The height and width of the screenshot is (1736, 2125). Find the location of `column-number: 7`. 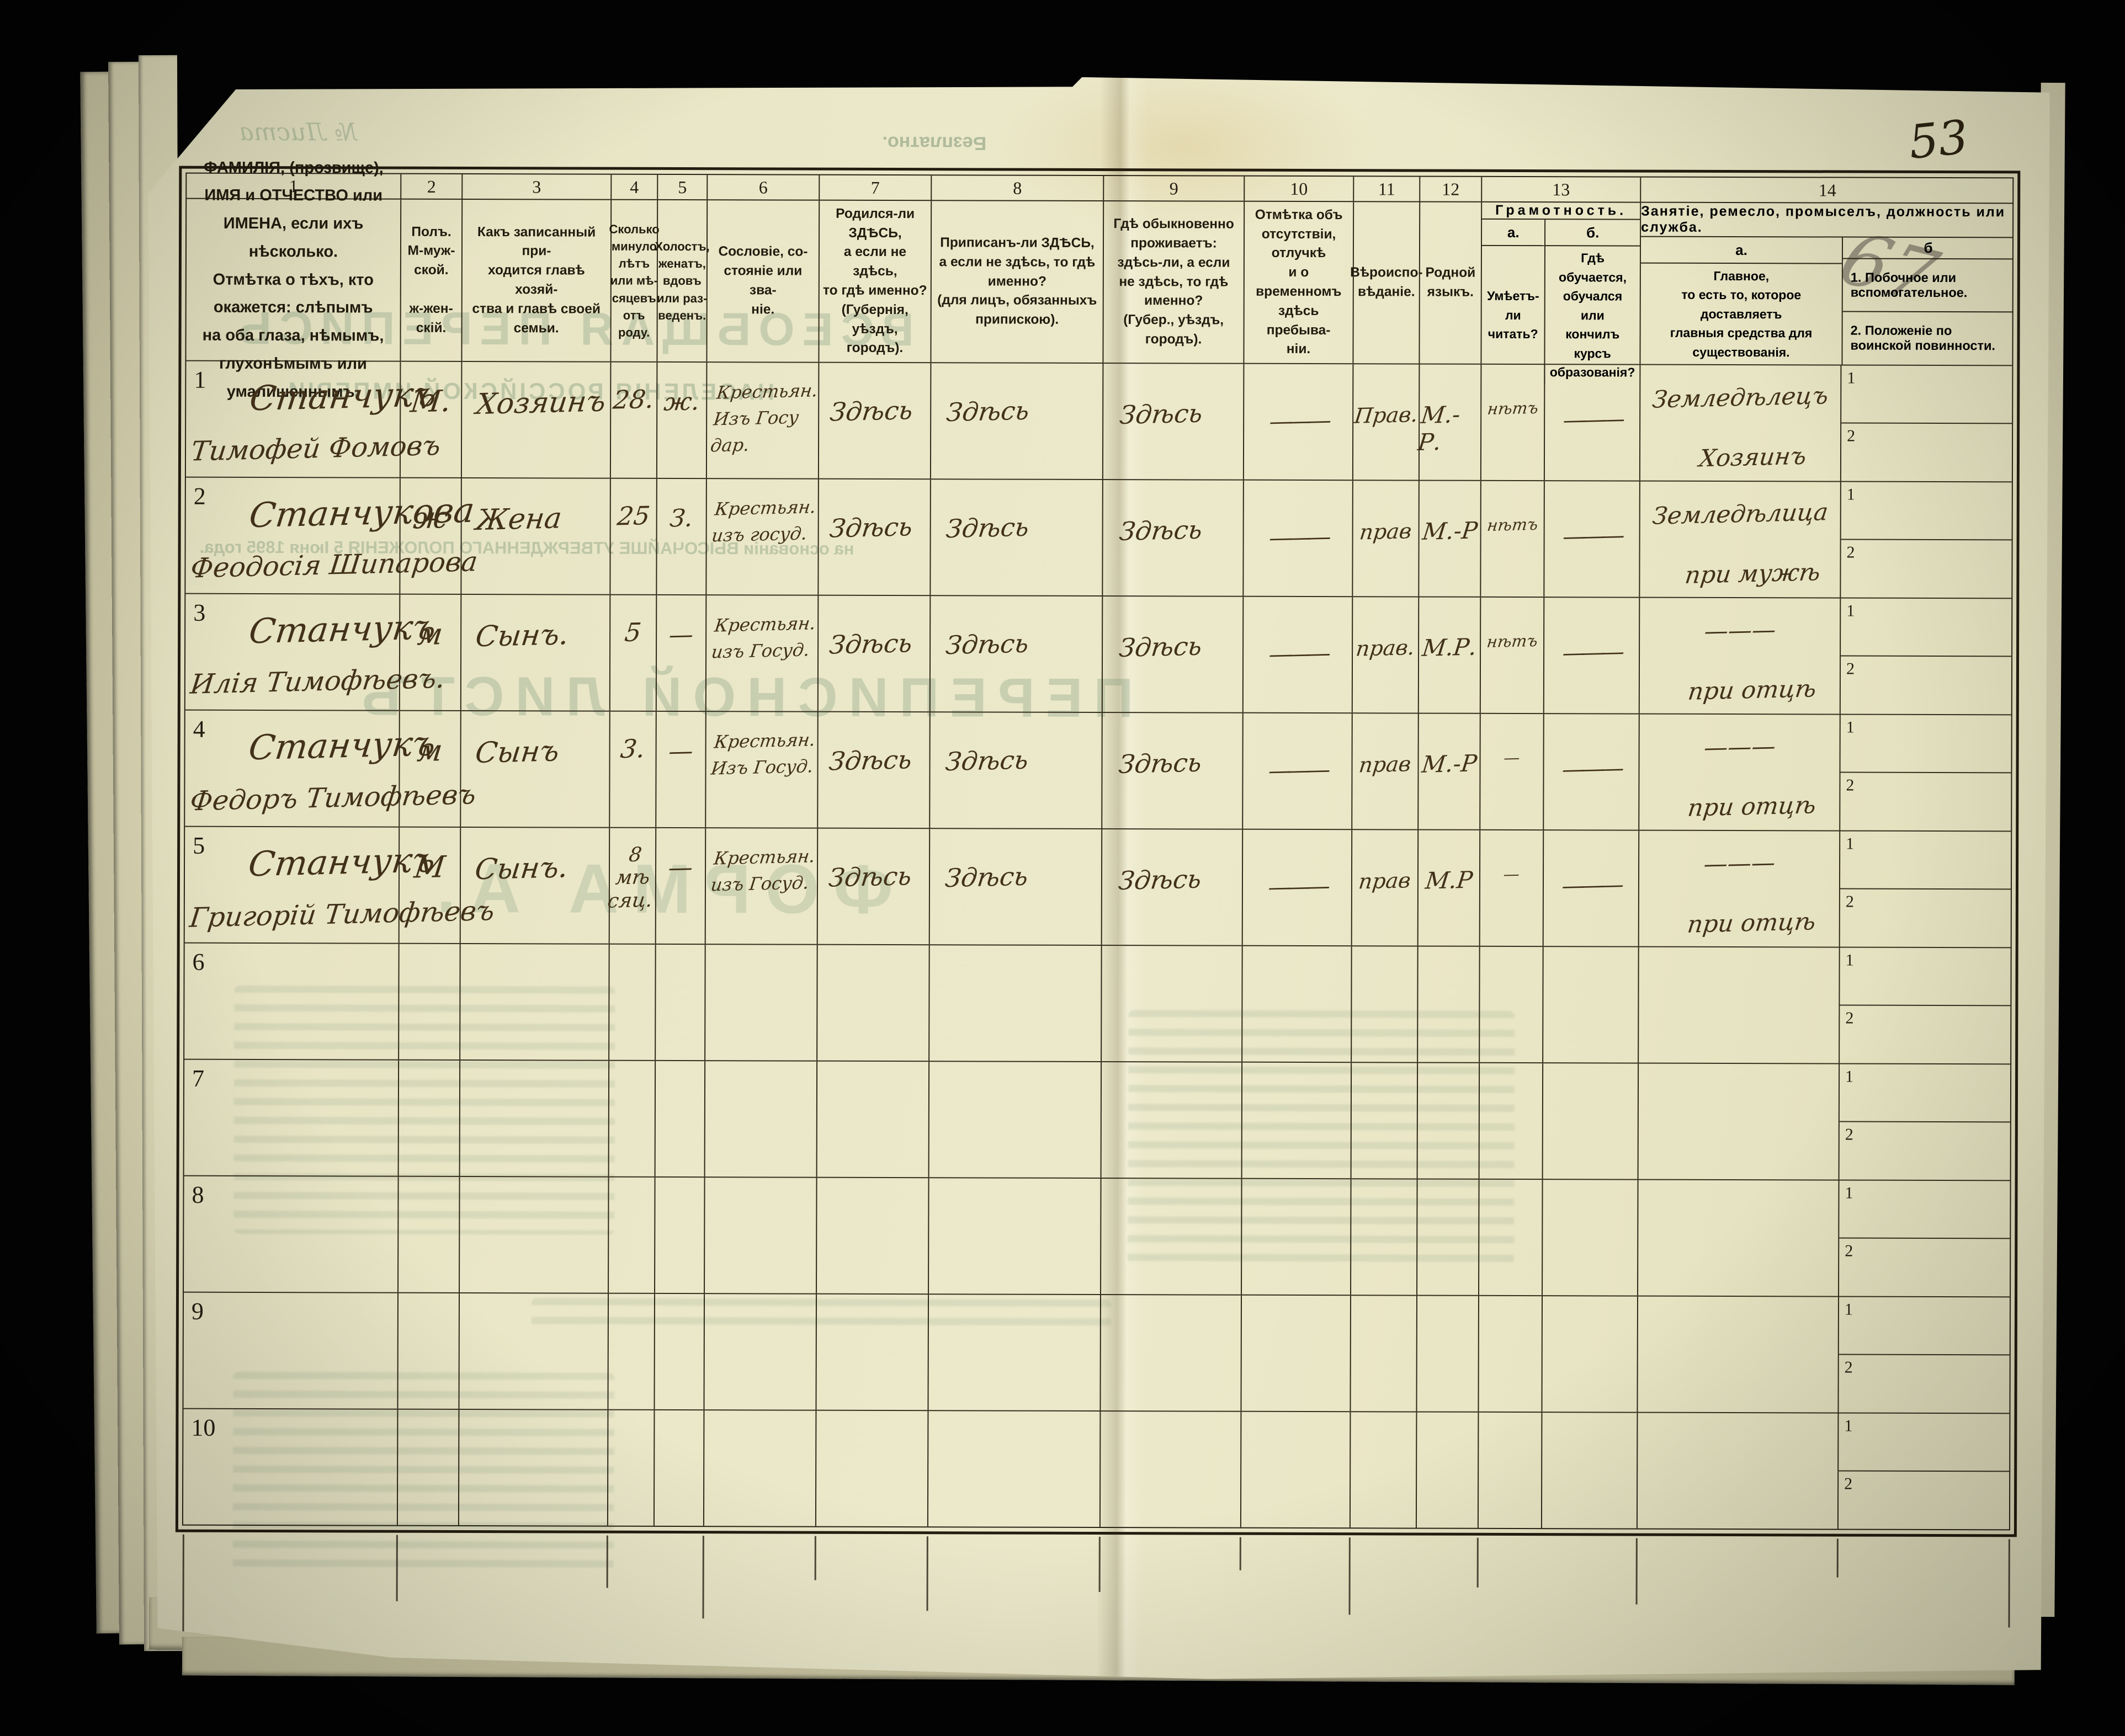

column-number: 7 is located at coordinates (875, 187).